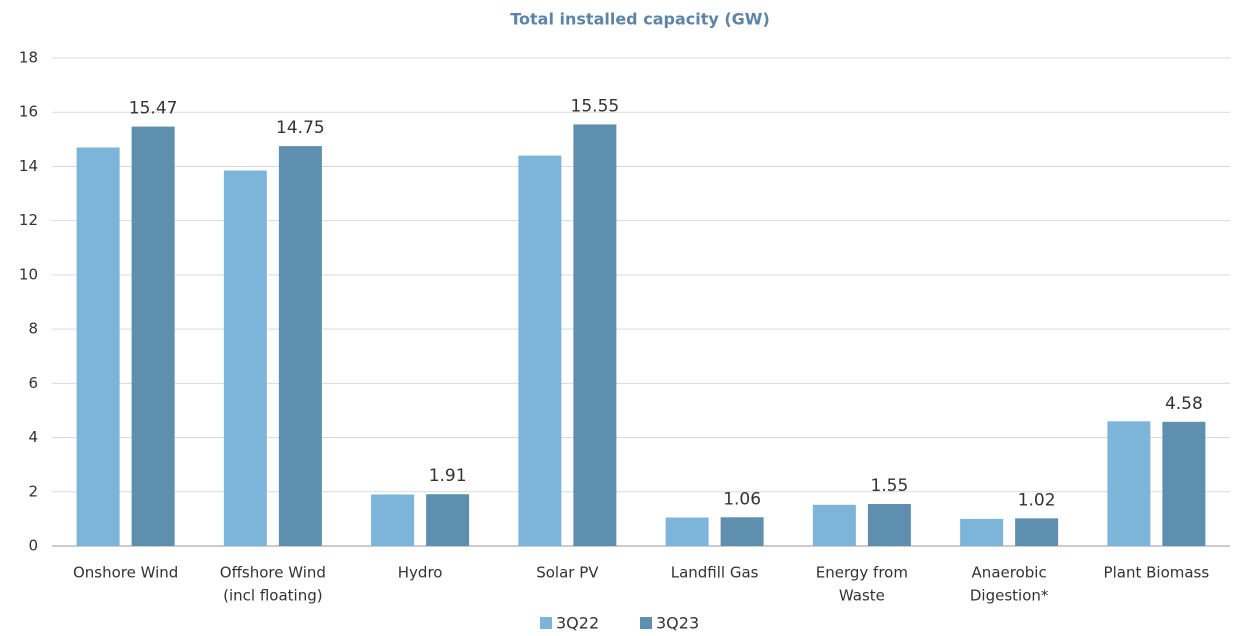 The image size is (1239, 636). Describe the element at coordinates (715, 573) in the screenshot. I see `x-tick-label: Landfill Gas` at that location.